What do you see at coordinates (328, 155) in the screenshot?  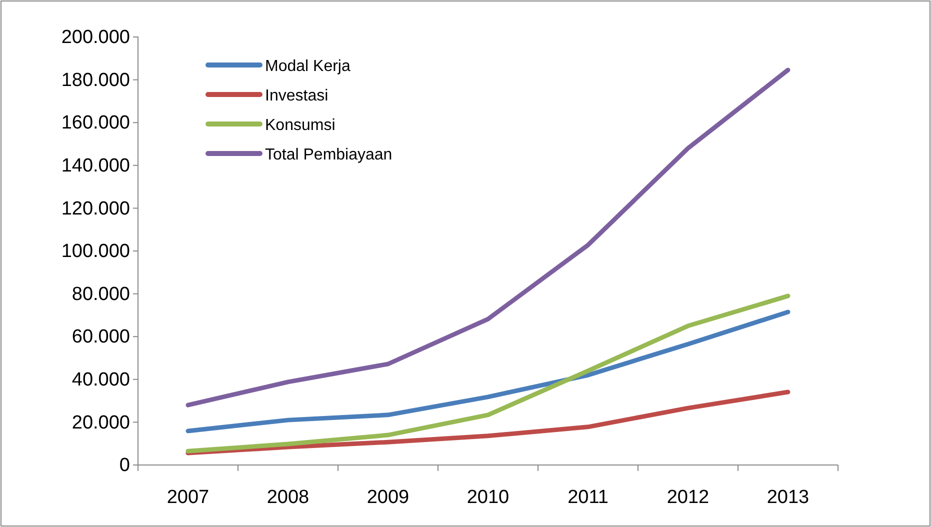 I see `legend-label: Total Pembiayaan` at bounding box center [328, 155].